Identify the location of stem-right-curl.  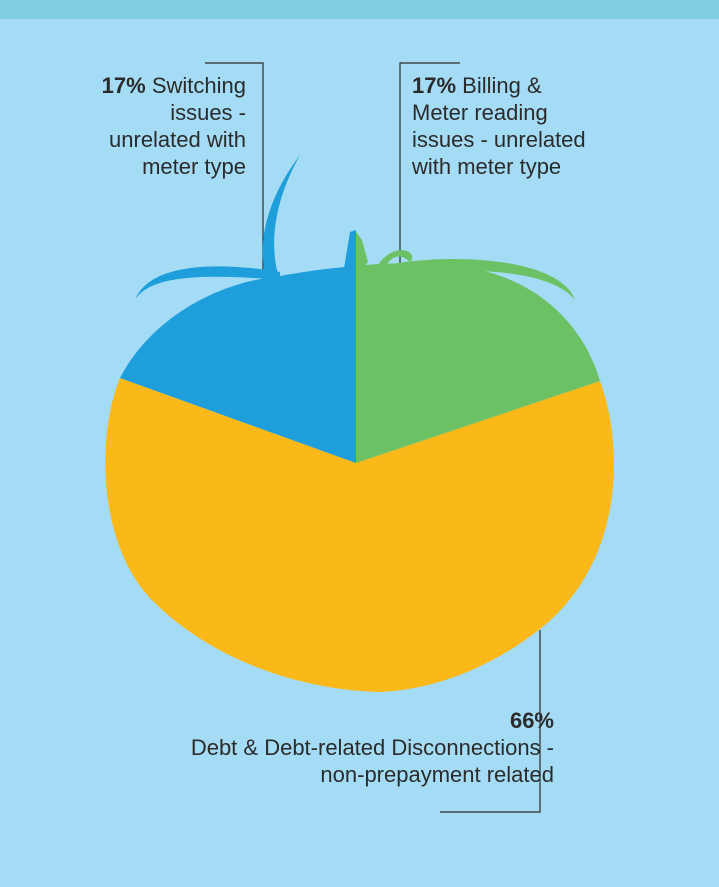
(395, 260).